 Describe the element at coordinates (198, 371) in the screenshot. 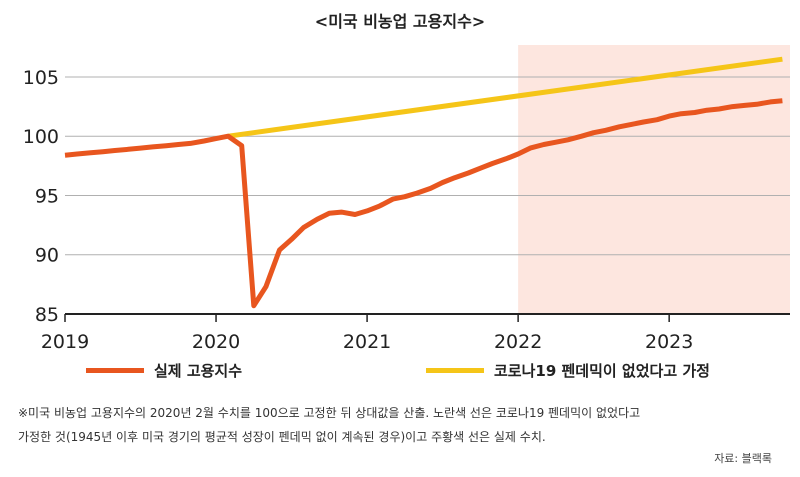

I see `legend-label-actual: 실제 고용지수` at that location.